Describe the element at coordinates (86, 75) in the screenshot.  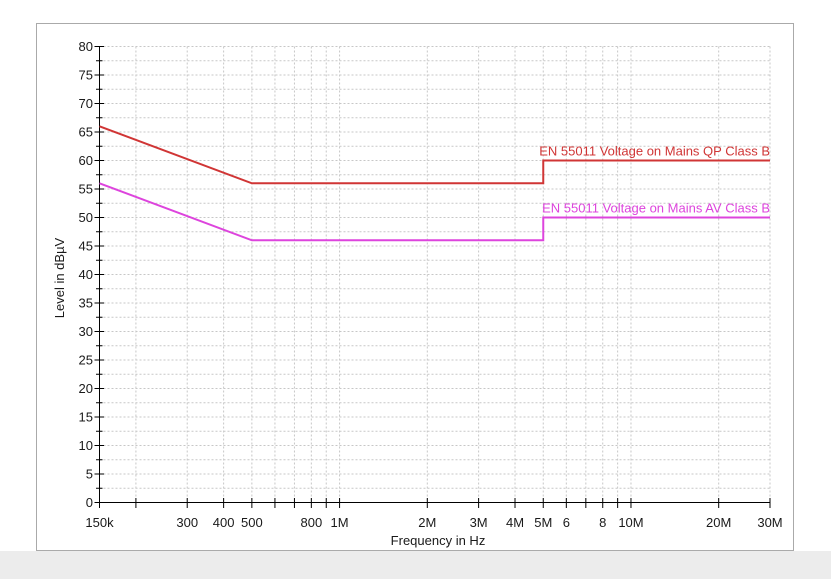
I see `y-tick-label: 75` at that location.